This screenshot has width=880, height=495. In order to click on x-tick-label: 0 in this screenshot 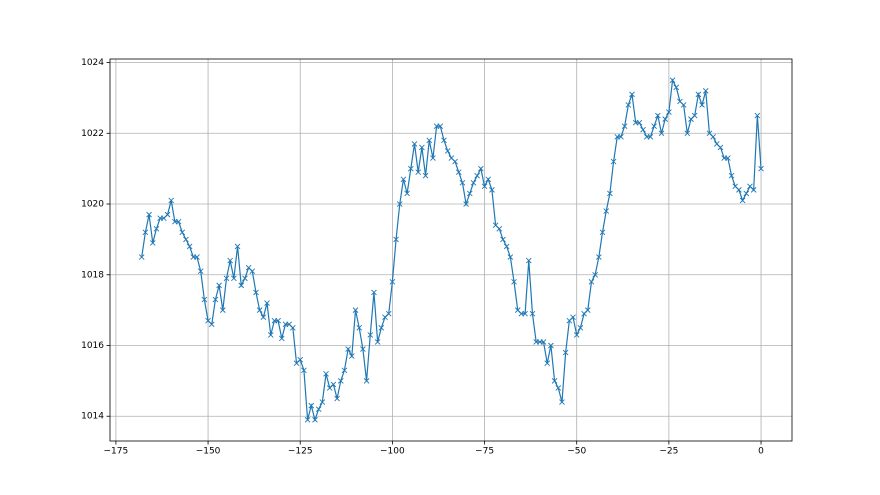, I will do `click(761, 452)`.